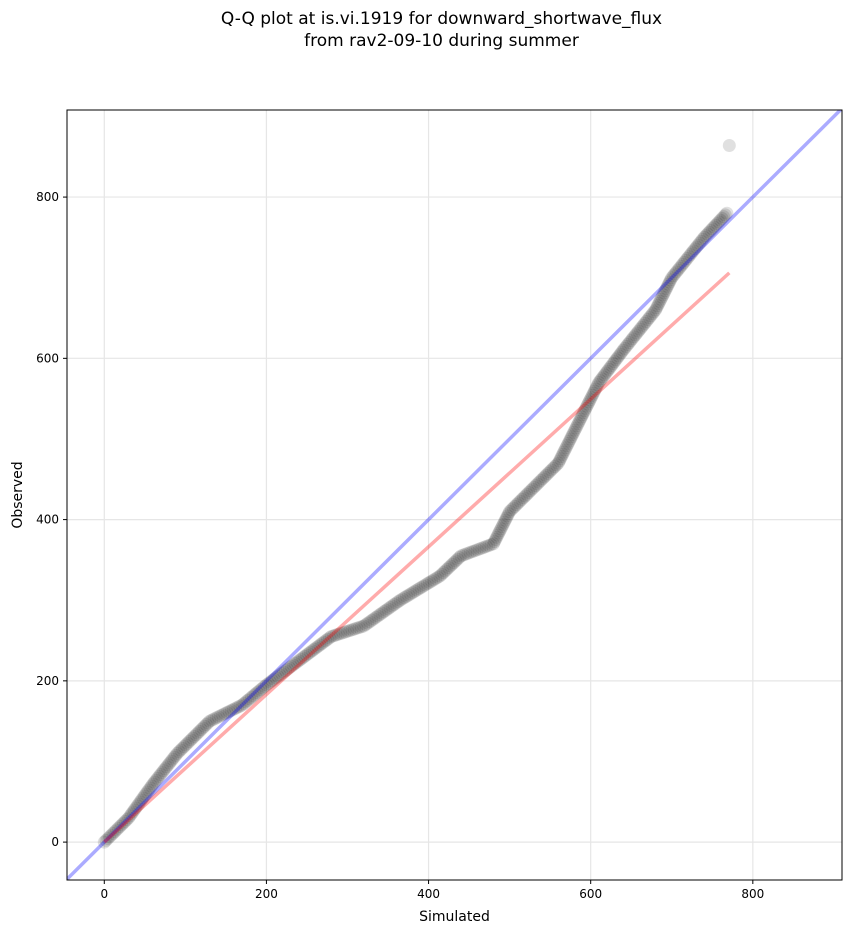 This screenshot has height=934, width=851. What do you see at coordinates (454, 917) in the screenshot?
I see `x-axis-label: Simulated` at bounding box center [454, 917].